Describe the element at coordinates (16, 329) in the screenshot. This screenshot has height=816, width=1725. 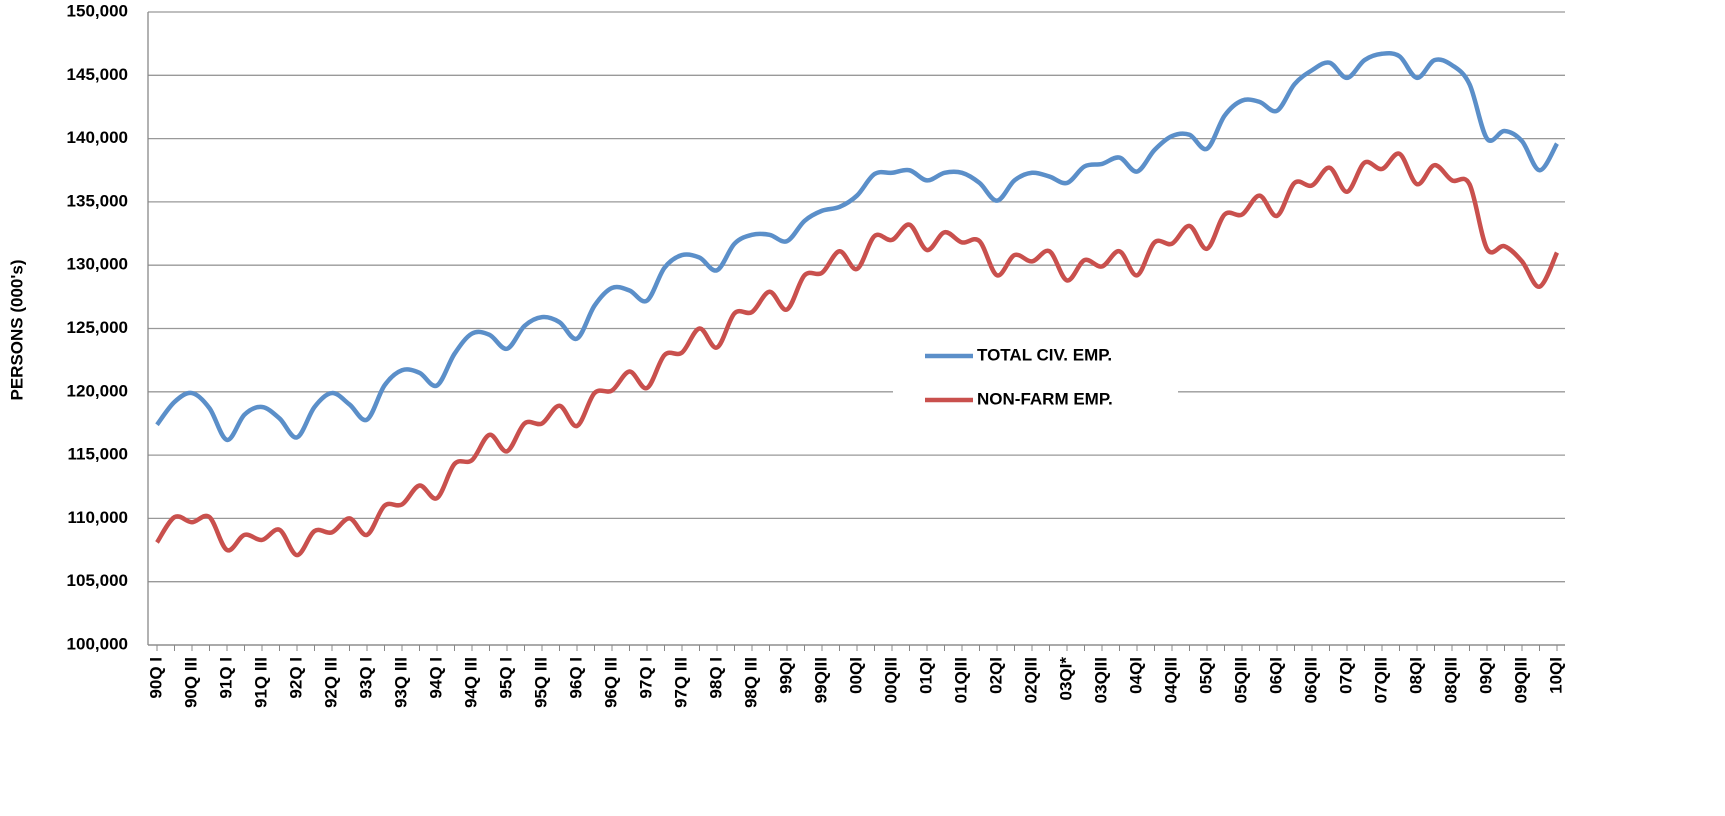
I see `y-axis-label: PERSONS (000's)` at that location.